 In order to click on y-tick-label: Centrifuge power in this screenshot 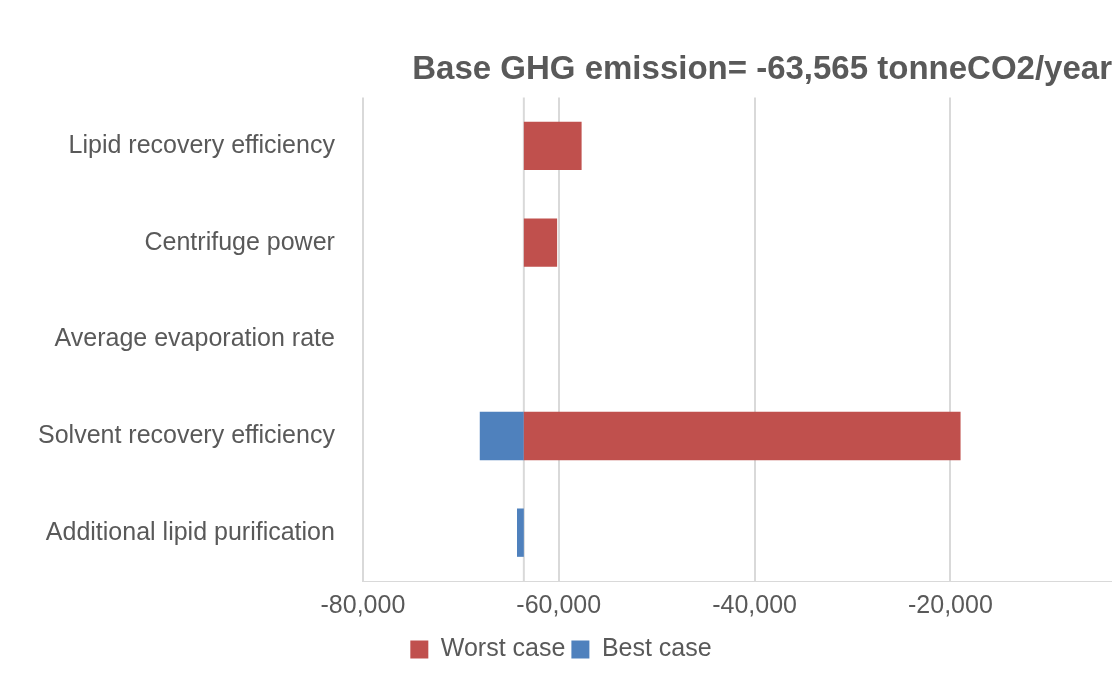, I will do `click(239, 240)`.